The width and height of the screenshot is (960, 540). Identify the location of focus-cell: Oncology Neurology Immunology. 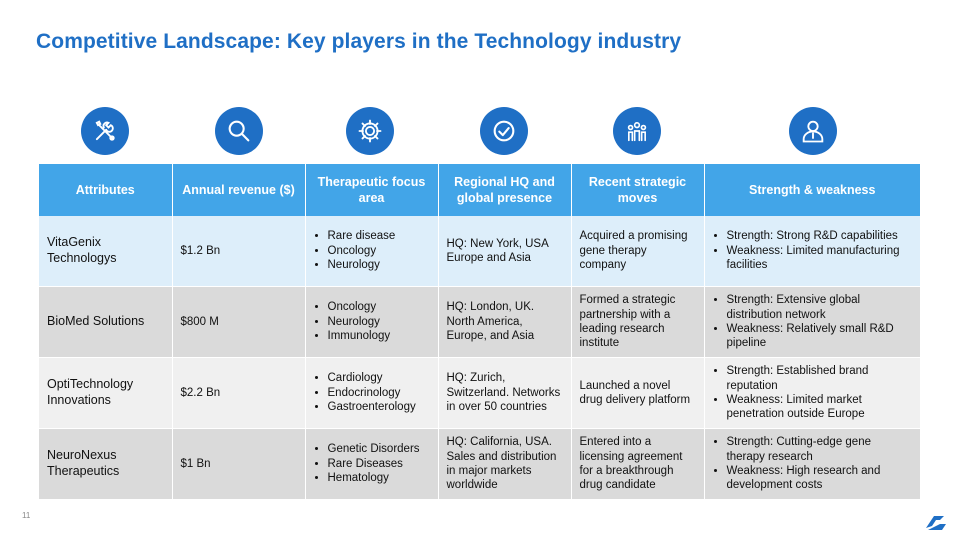
(372, 322).